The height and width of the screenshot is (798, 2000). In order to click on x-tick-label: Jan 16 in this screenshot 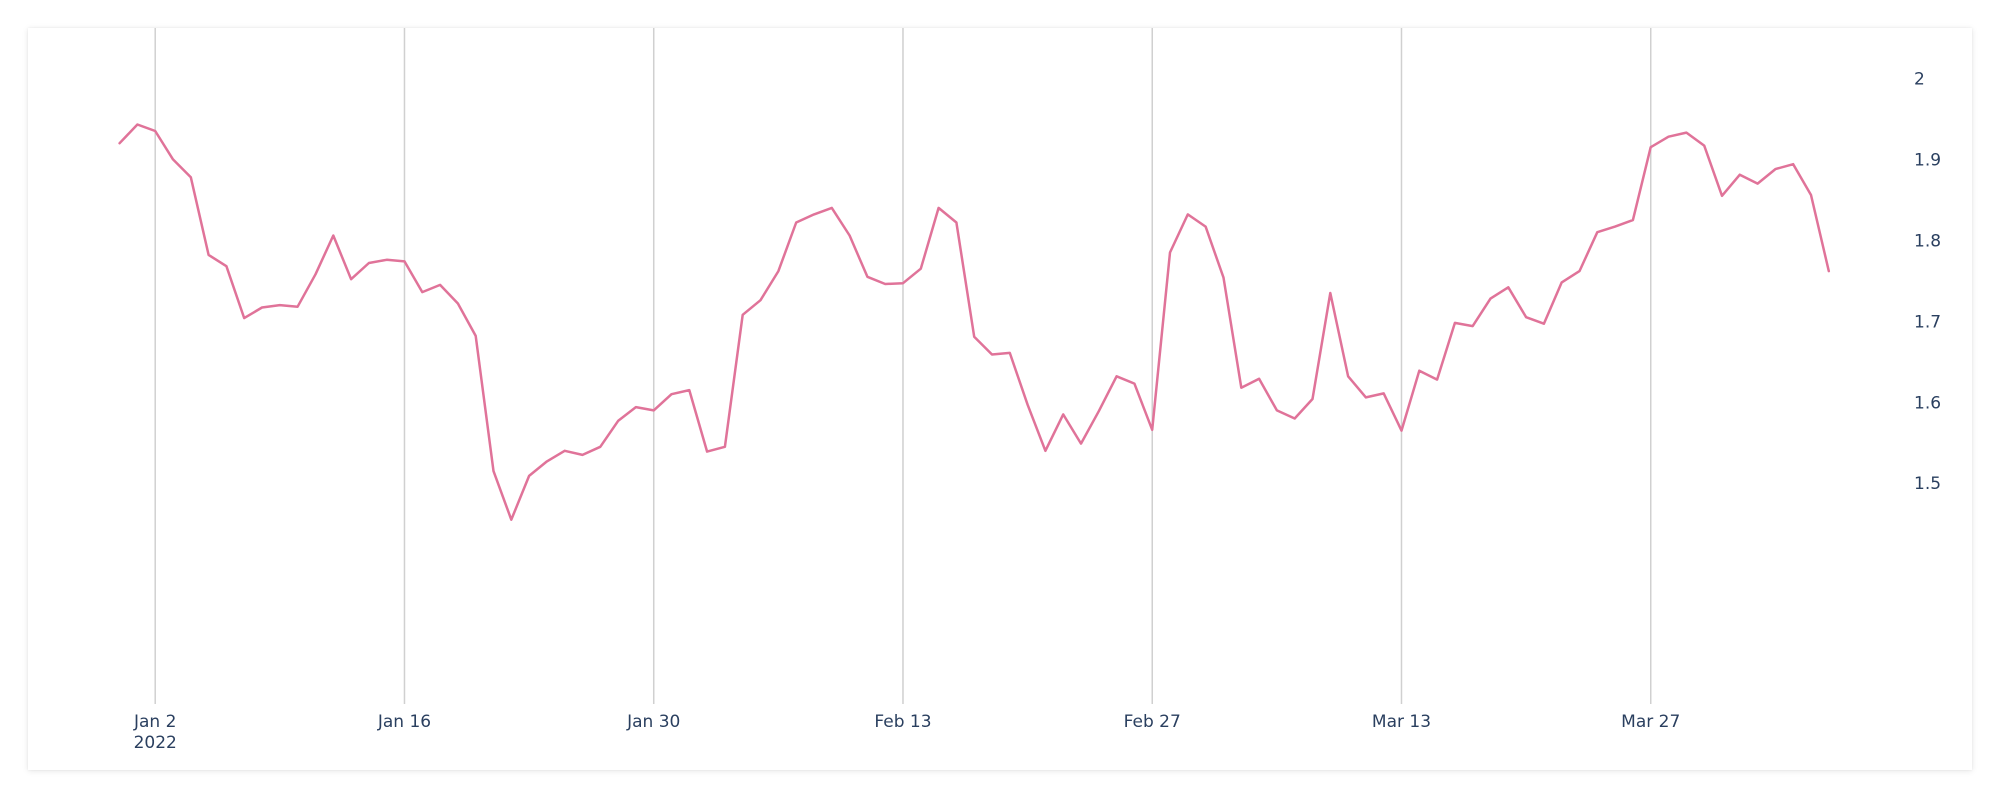, I will do `click(404, 722)`.